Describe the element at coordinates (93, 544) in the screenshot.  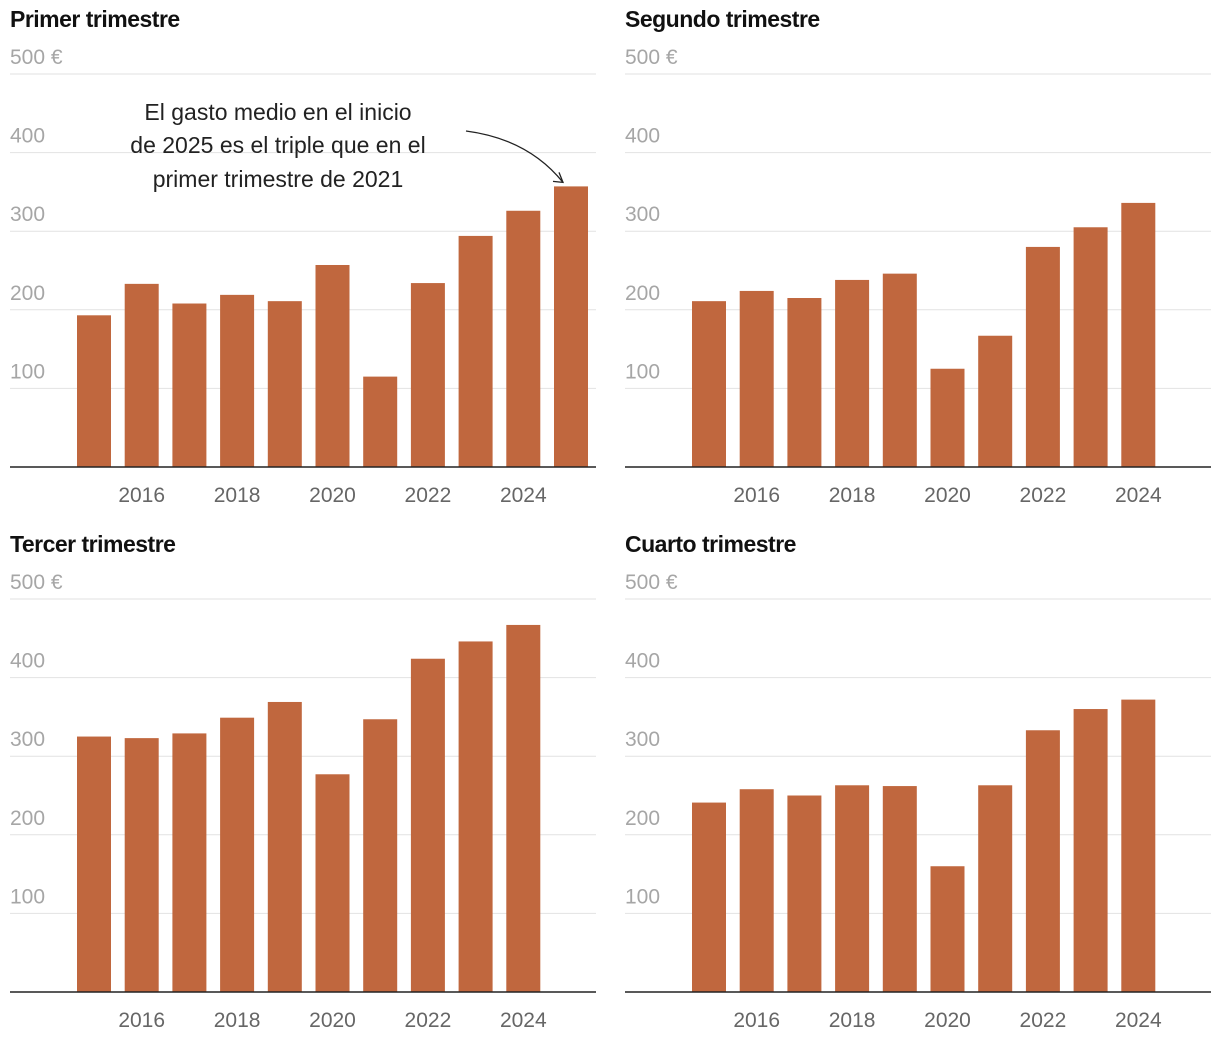
I see `panel-title: Tercer trimestre` at that location.